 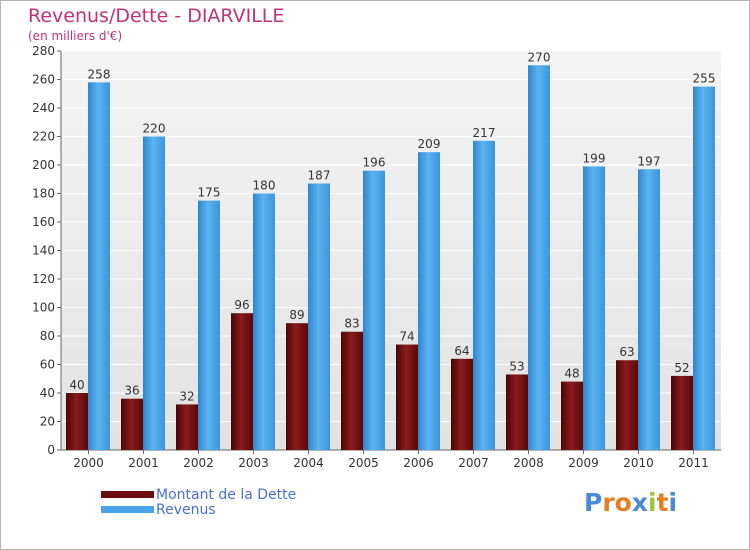 I want to click on bar-revenue-2002, so click(x=209, y=325).